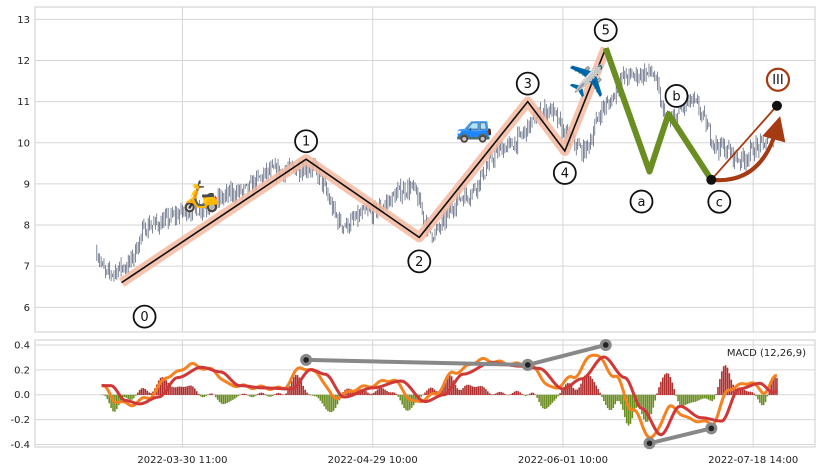 Image resolution: width=822 pixels, height=471 pixels. I want to click on wave-label-0-circle, so click(144, 316).